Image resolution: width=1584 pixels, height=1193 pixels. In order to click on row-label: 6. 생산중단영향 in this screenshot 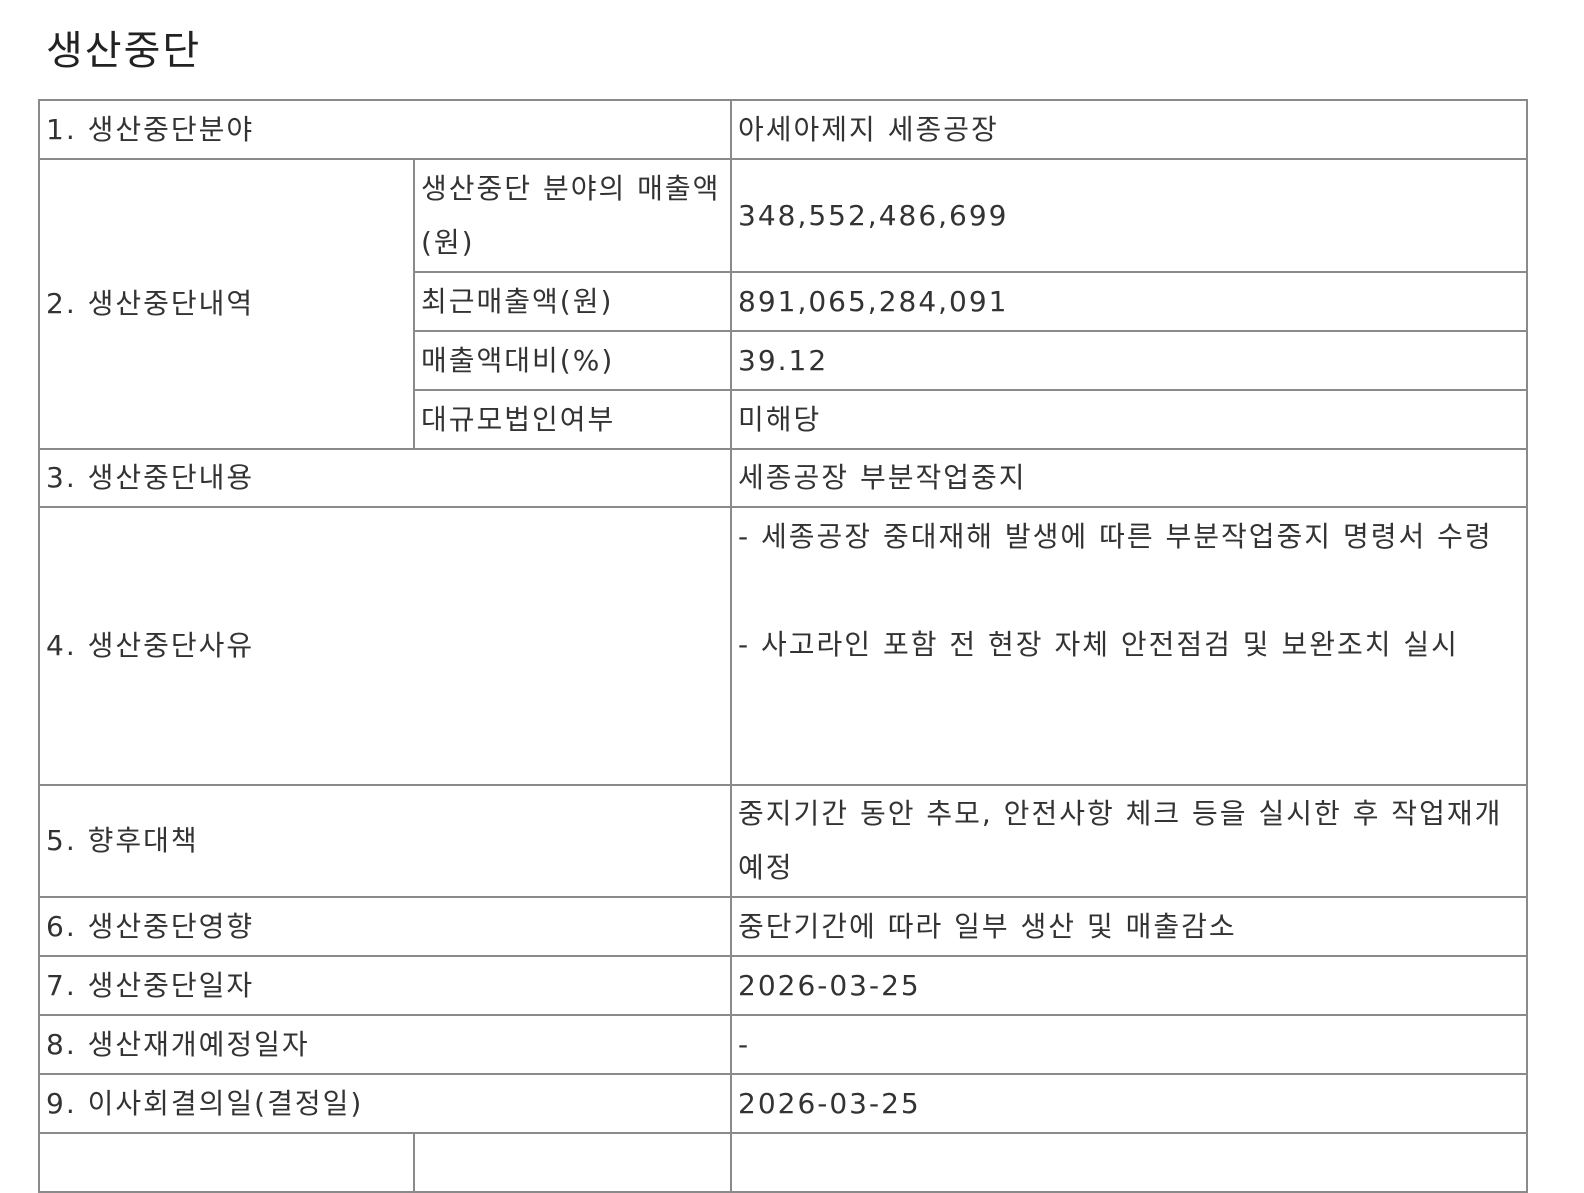, I will do `click(385, 926)`.